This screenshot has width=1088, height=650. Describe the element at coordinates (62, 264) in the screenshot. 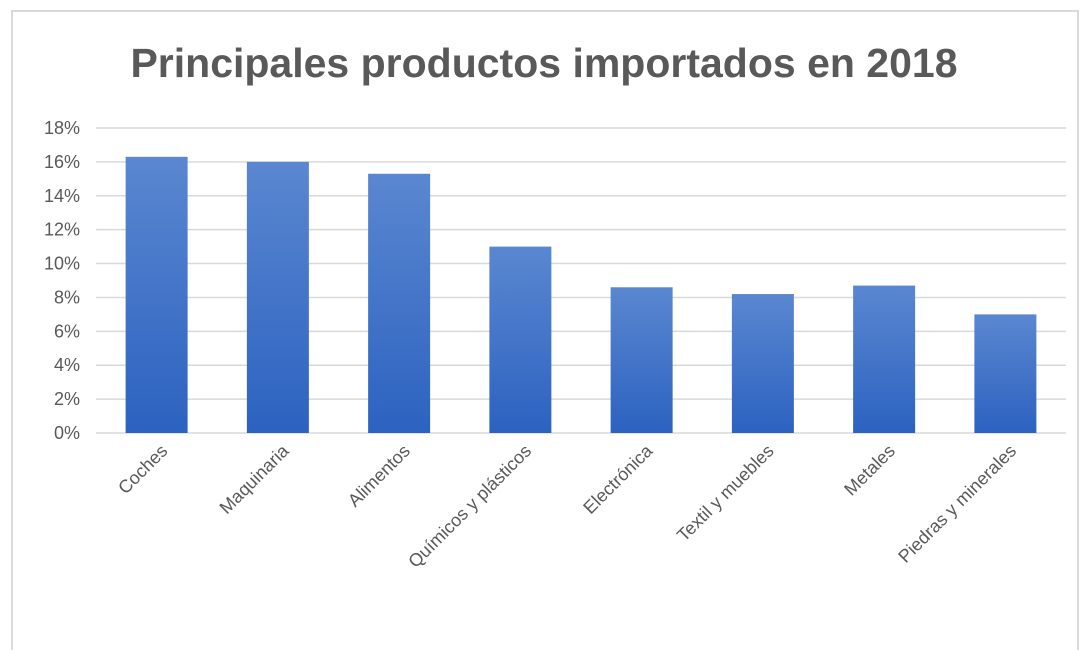

I see `y-tick-label: 10%` at that location.